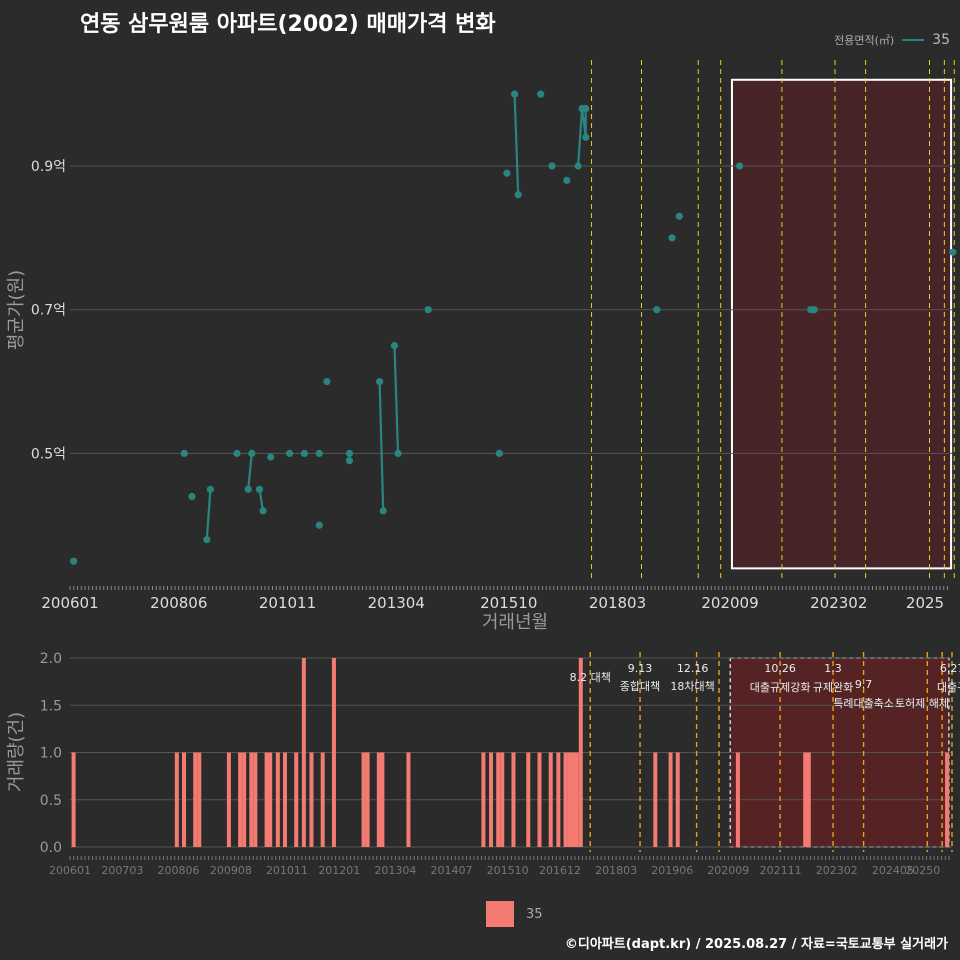 The width and height of the screenshot is (960, 960). What do you see at coordinates (231, 870) in the screenshot?
I see `x-tick-label-bottom: 200908` at bounding box center [231, 870].